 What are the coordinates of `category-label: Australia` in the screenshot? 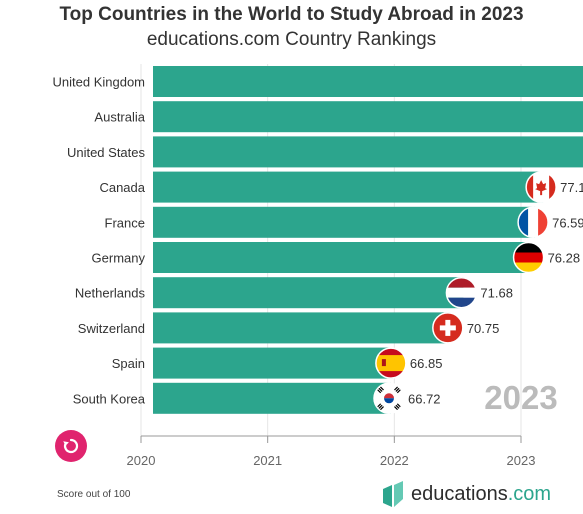 It's located at (119, 117).